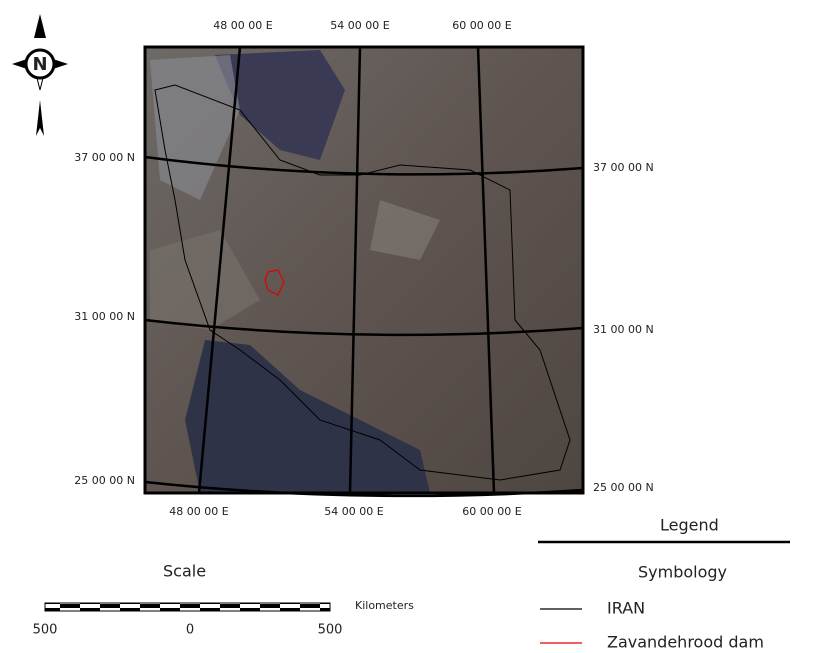 The image size is (817, 653). What do you see at coordinates (184, 571) in the screenshot?
I see `scale-title: Scale` at bounding box center [184, 571].